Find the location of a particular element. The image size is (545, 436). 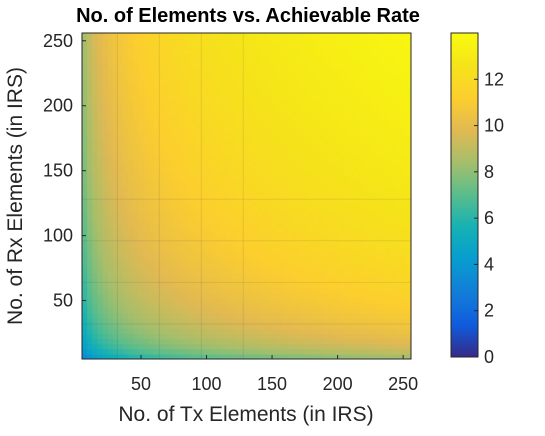

colorbar-tick-label: 10 is located at coordinates (494, 126).